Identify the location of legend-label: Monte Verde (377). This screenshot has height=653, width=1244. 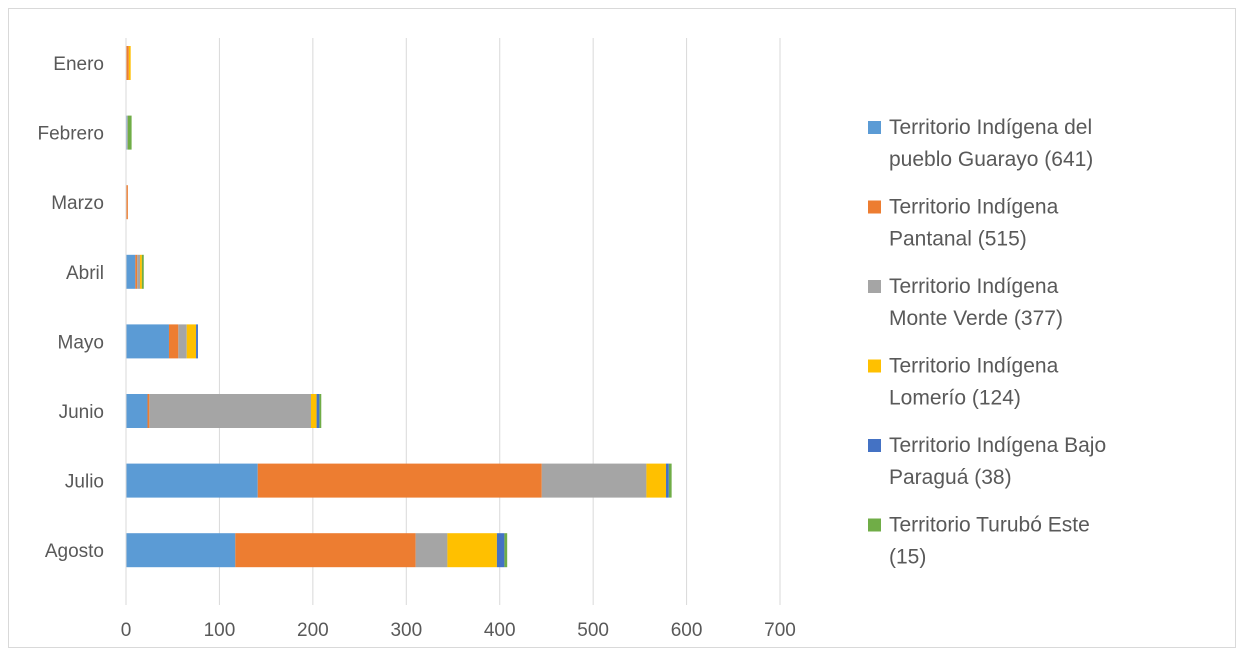
(976, 318).